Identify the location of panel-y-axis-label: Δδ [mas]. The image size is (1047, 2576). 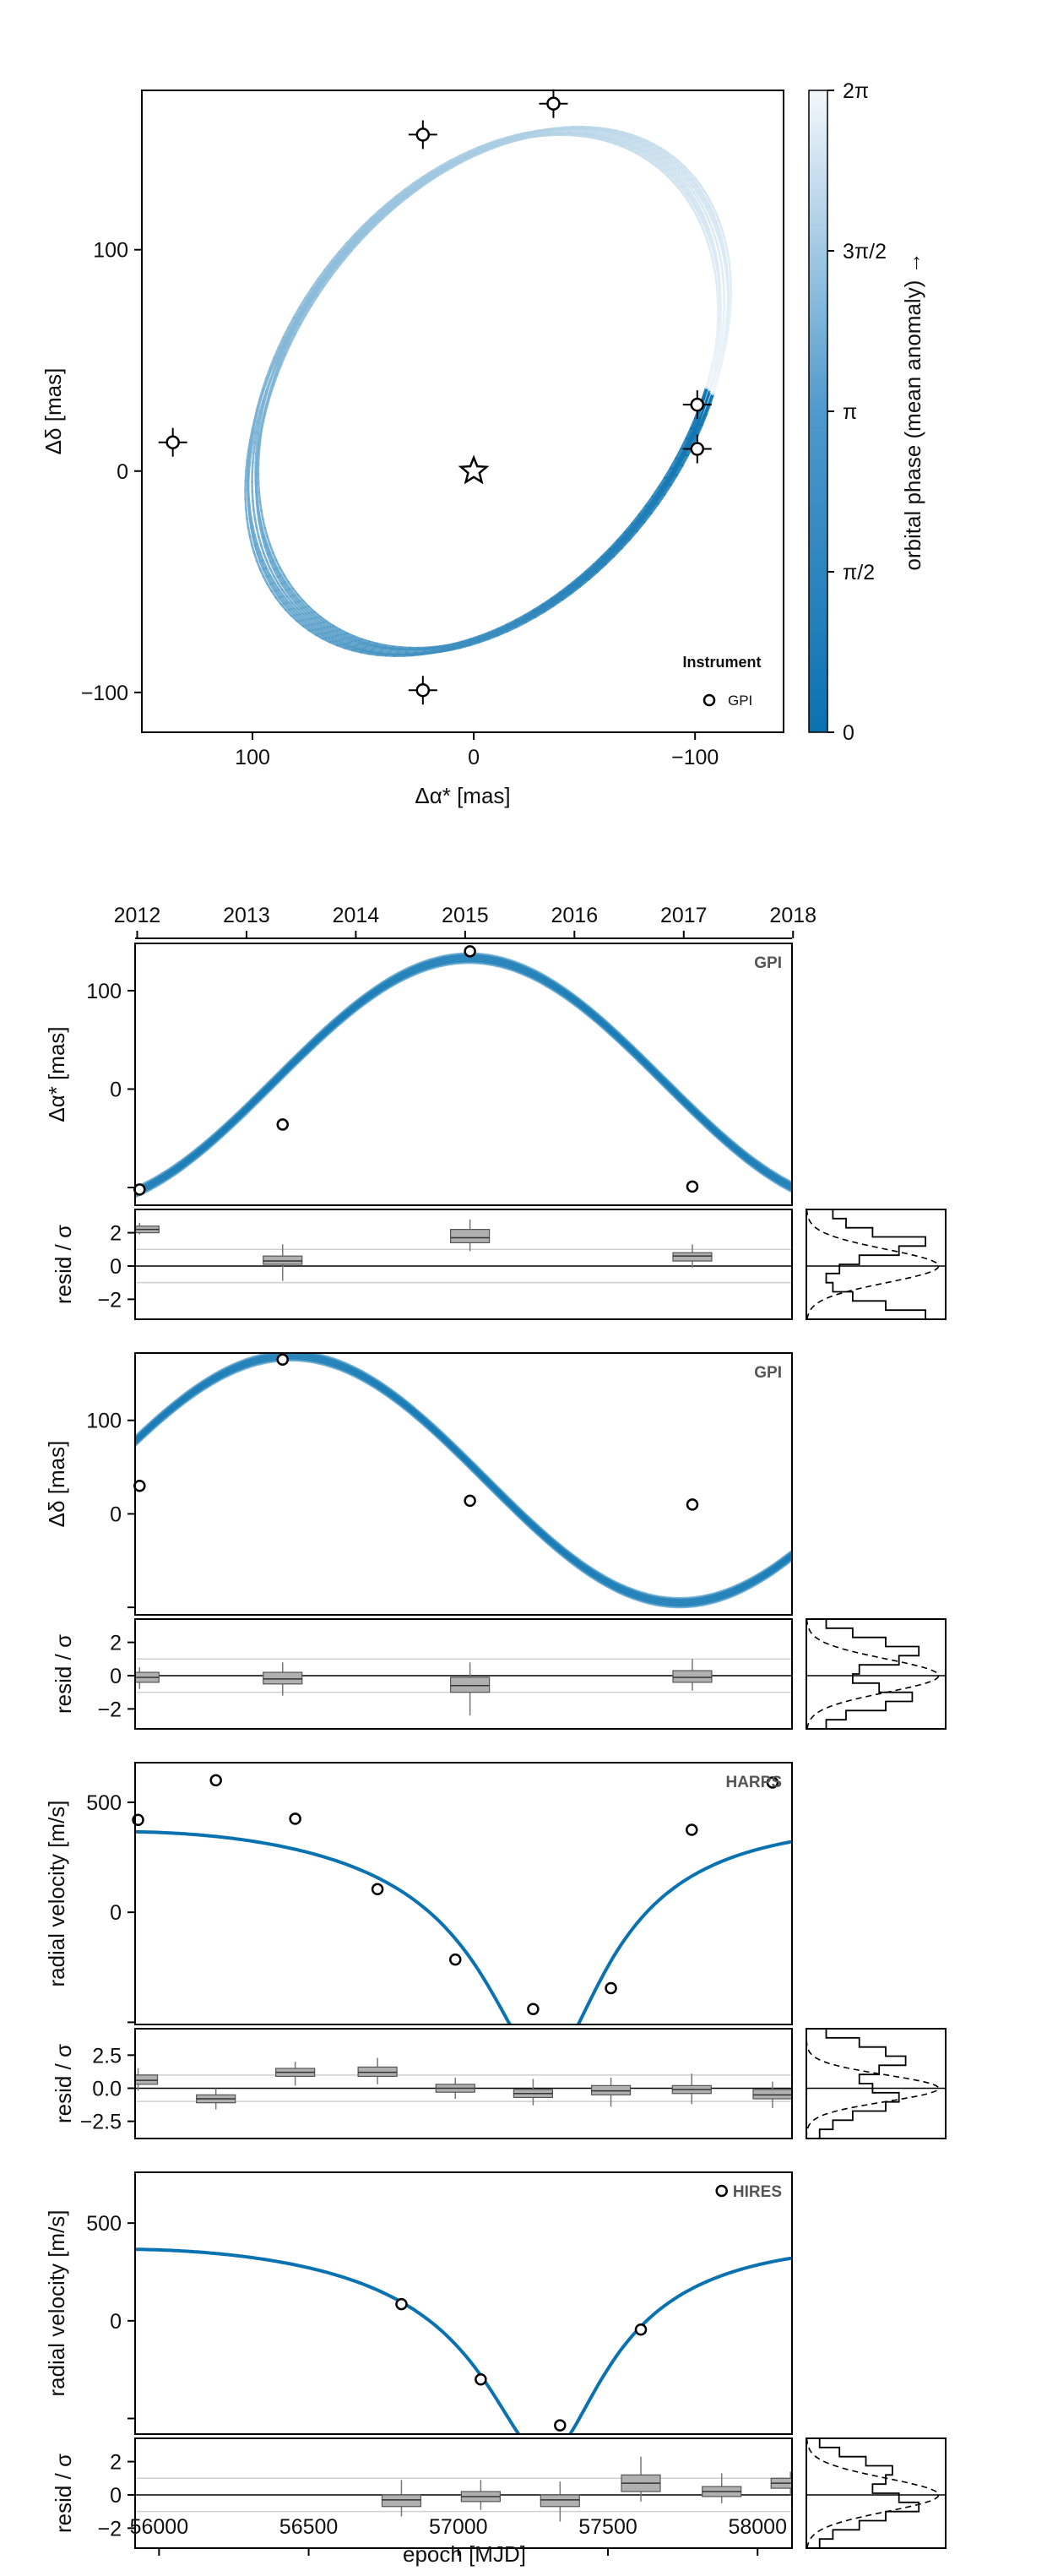
(56, 1484).